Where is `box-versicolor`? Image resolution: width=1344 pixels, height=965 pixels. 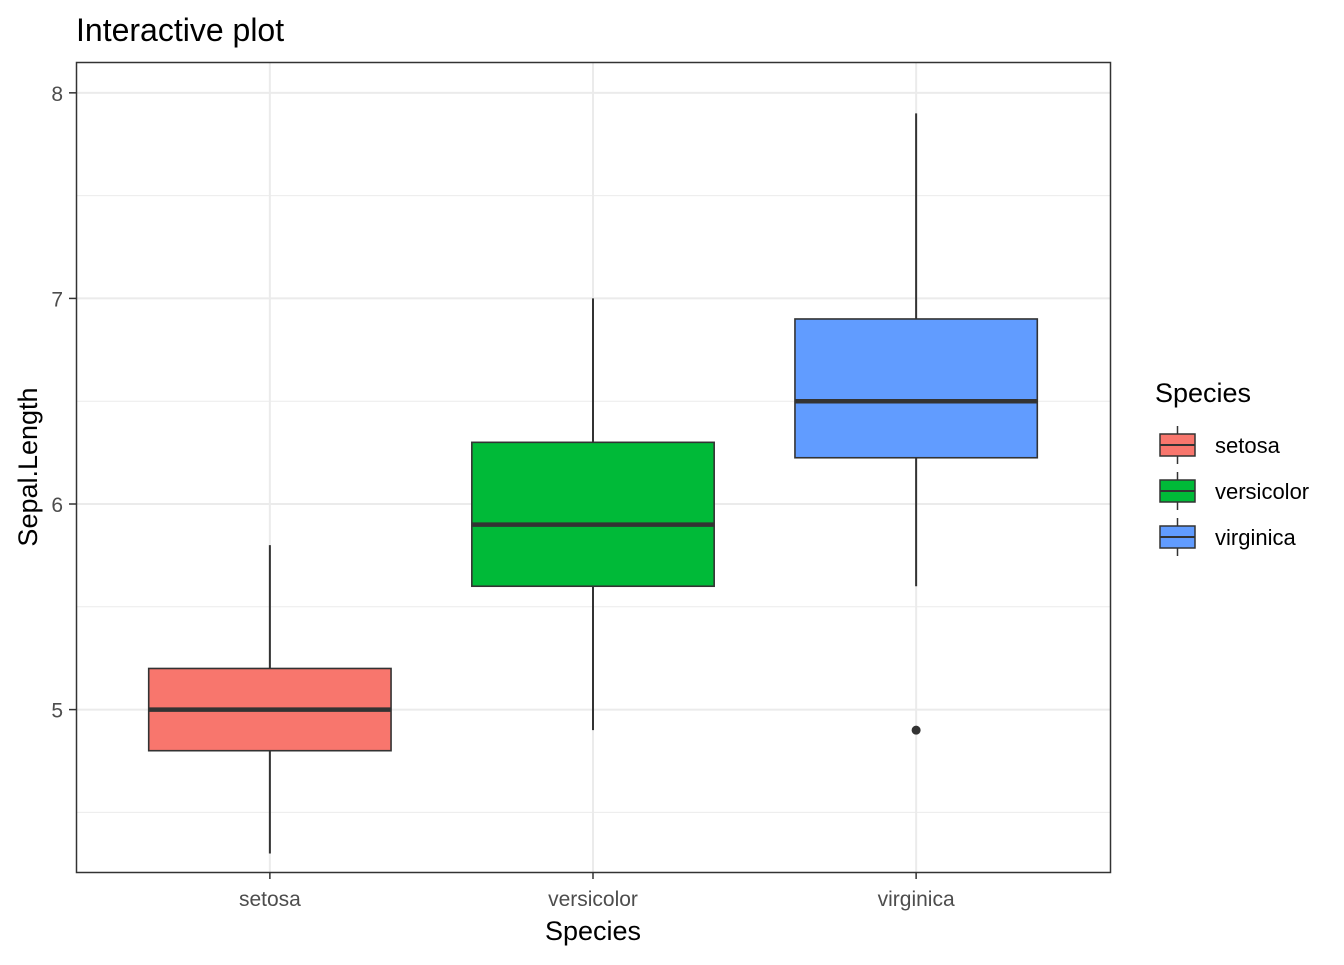
box-versicolor is located at coordinates (593, 514).